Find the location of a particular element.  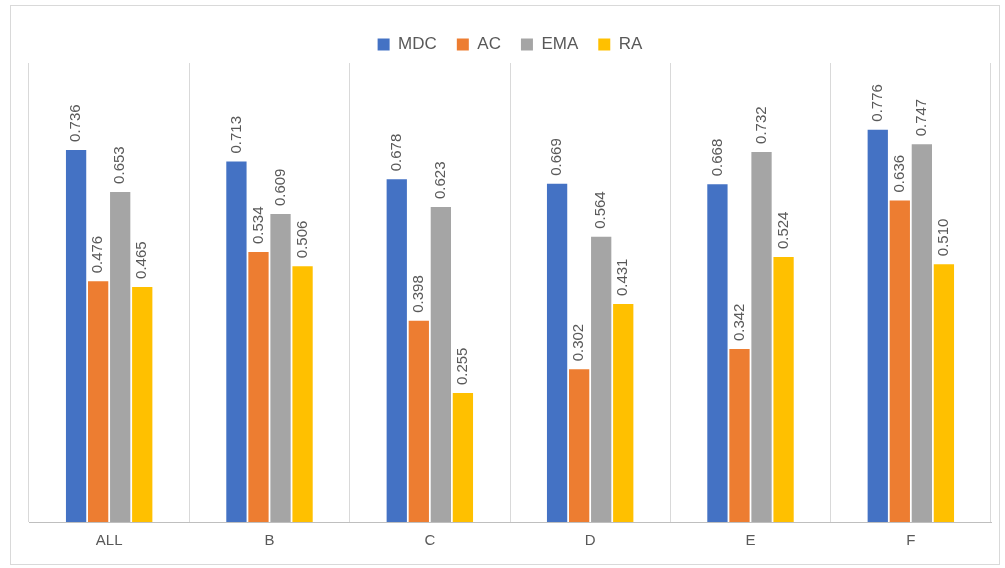

data-label: 0.431 is located at coordinates (622, 277).